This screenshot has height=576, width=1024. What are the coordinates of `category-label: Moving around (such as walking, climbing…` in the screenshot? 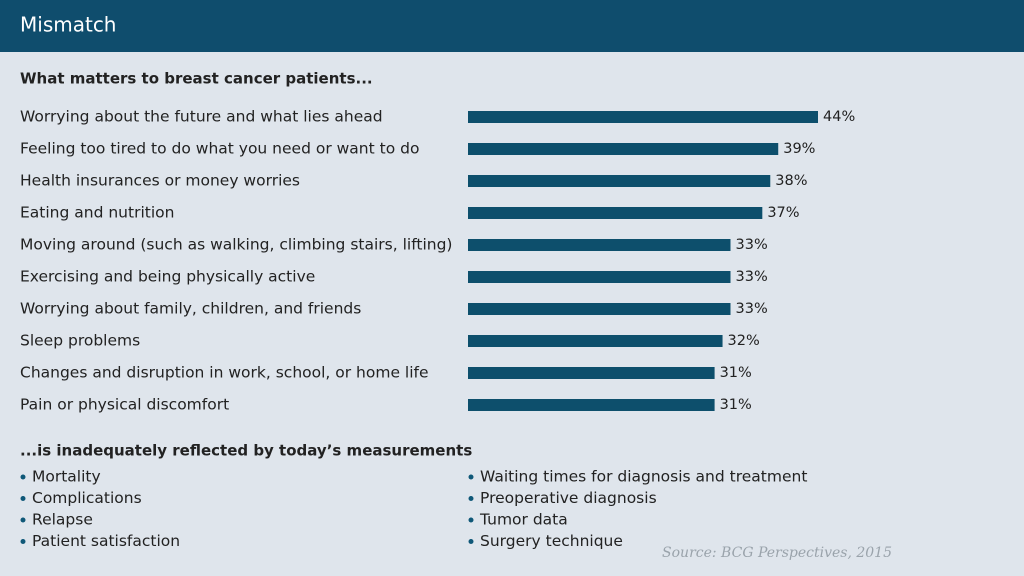 It's located at (236, 245).